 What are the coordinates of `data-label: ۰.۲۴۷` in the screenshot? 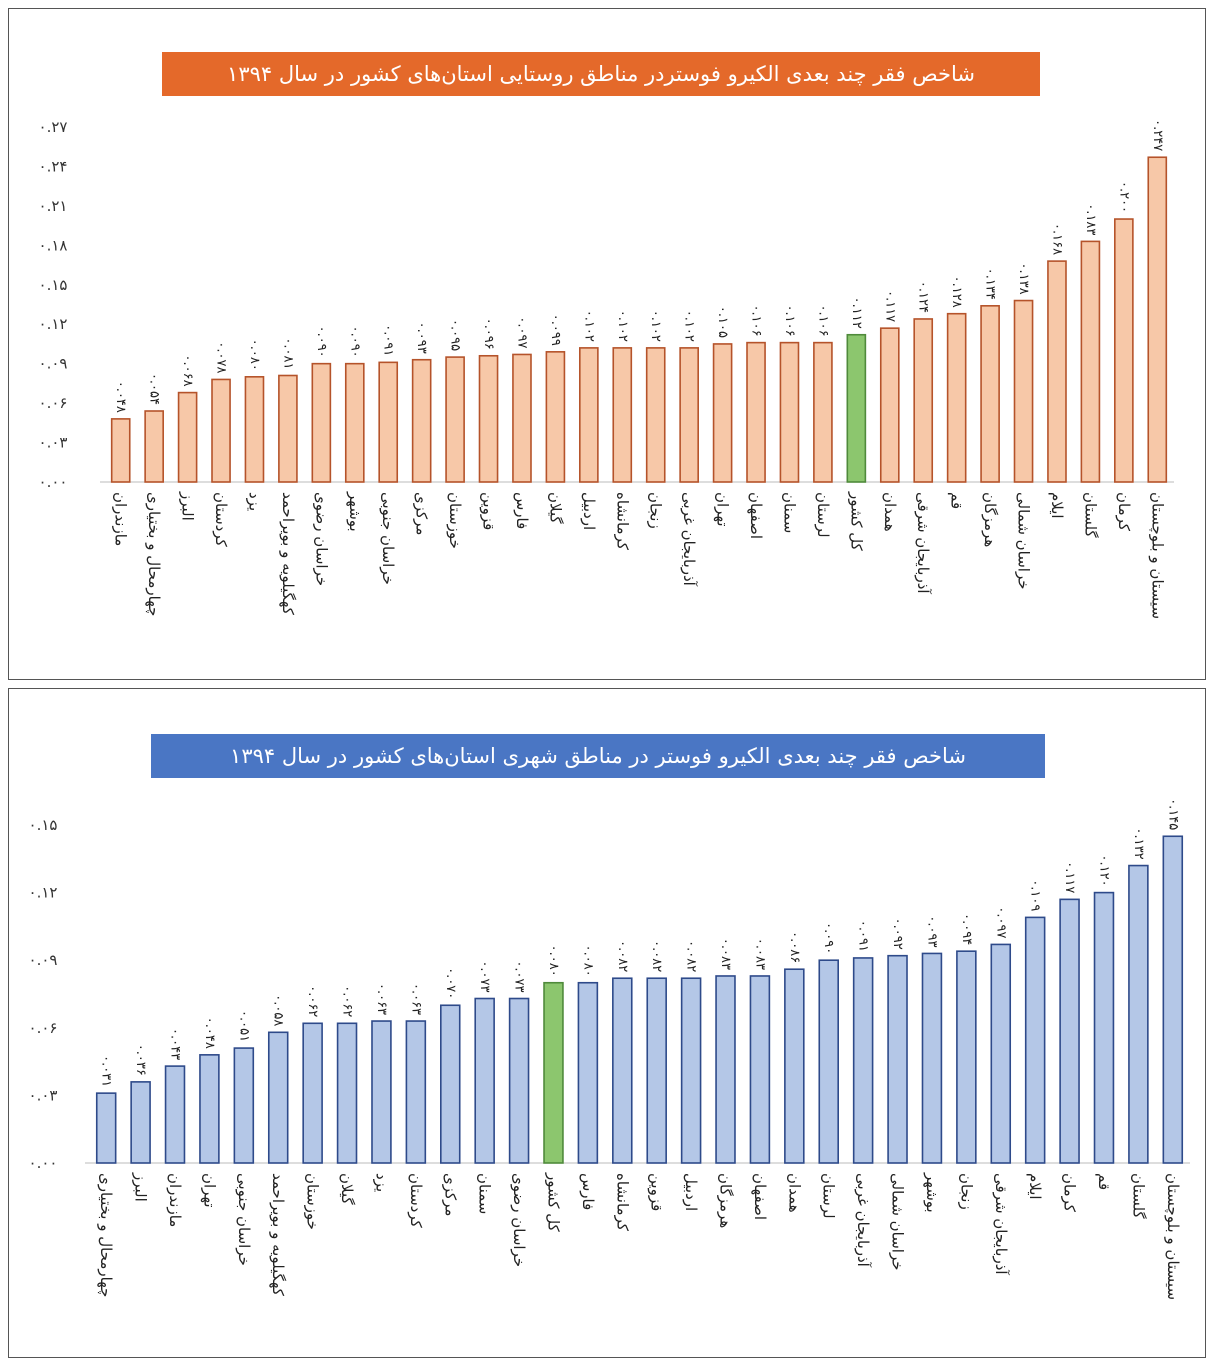 It's located at (1157, 135).